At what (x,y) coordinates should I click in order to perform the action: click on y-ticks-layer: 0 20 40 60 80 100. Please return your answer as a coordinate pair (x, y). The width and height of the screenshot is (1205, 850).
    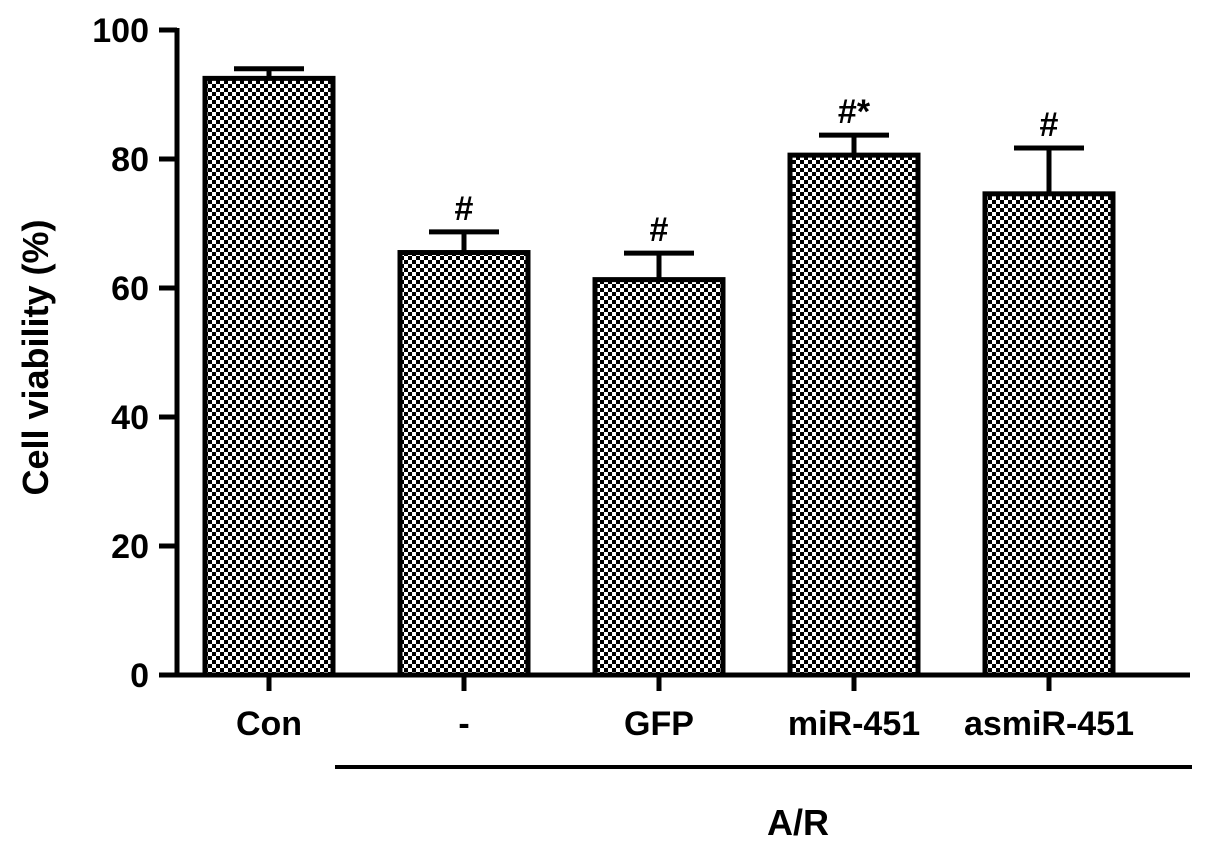
    Looking at the image, I should click on (134, 353).